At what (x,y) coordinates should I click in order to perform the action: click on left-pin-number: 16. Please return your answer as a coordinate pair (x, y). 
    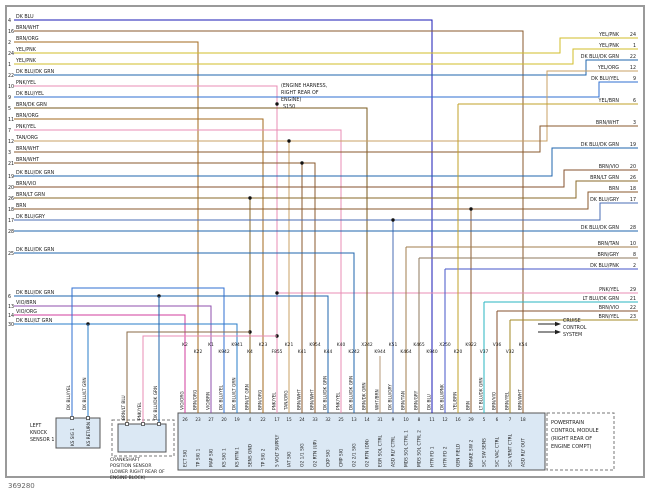
    Looking at the image, I should click on (11, 32).